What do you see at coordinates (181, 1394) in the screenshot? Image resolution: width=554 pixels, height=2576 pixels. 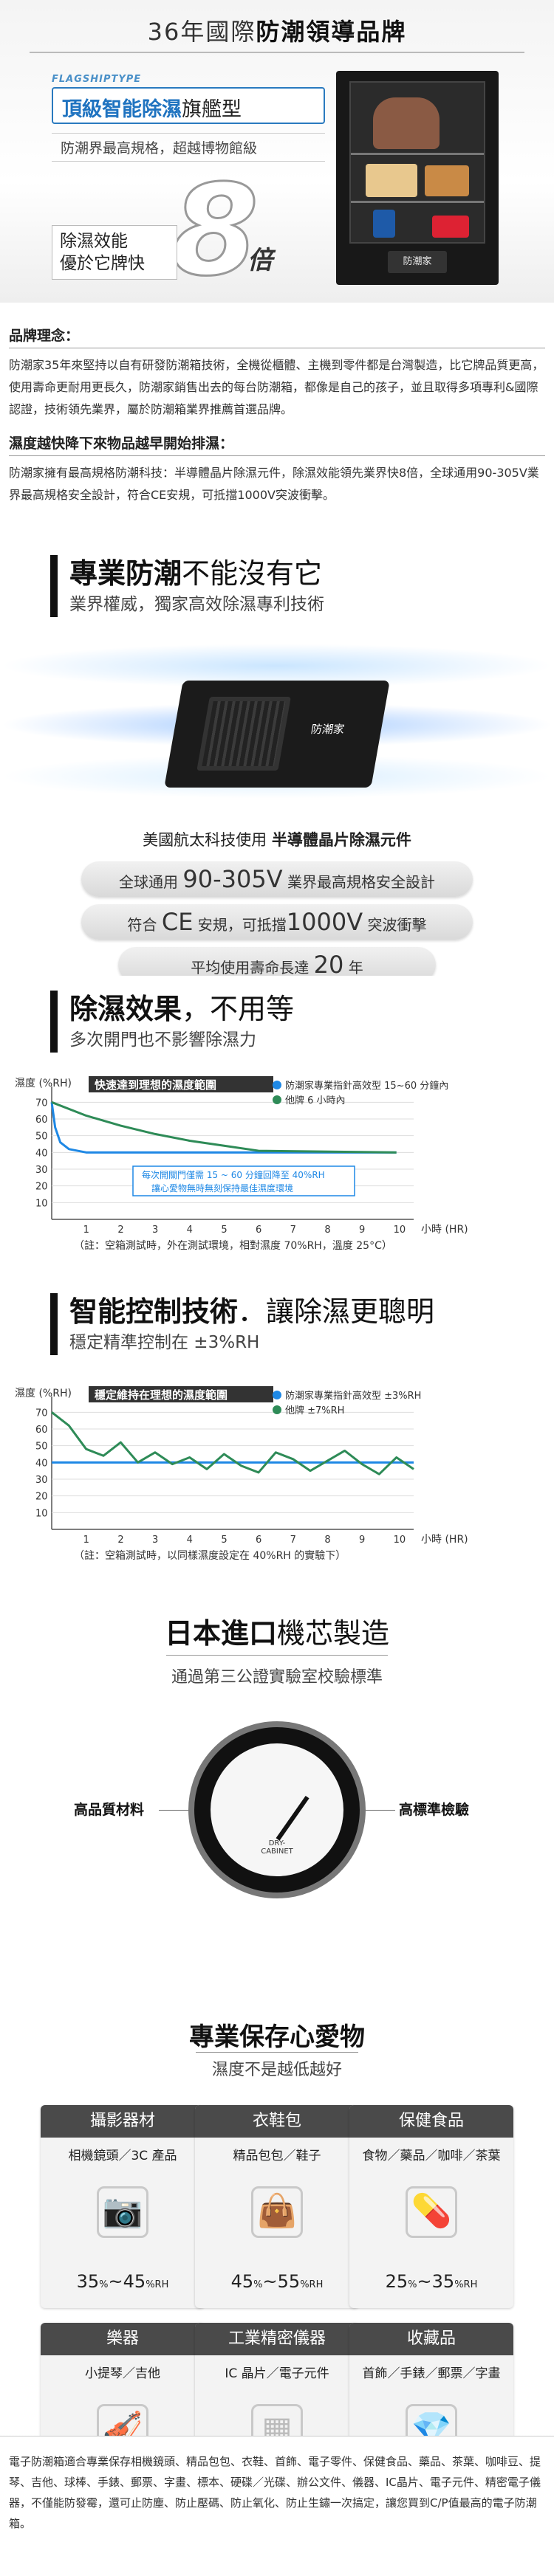 I see `chart-title-box` at bounding box center [181, 1394].